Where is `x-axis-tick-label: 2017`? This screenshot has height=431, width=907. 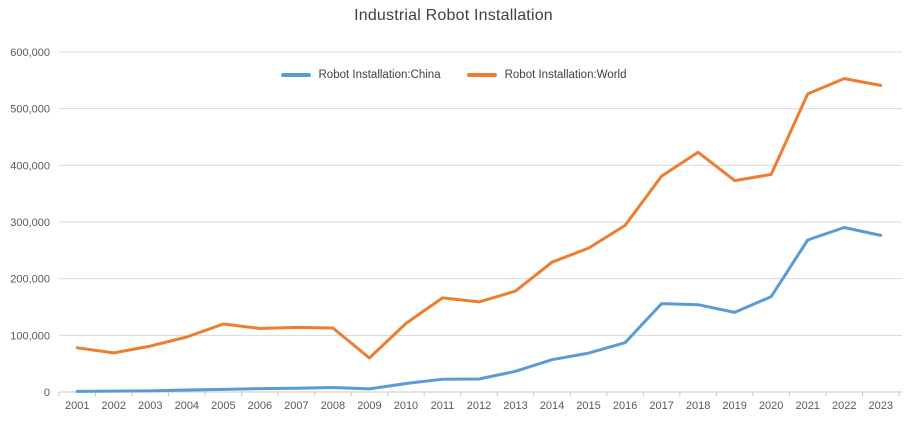 x-axis-tick-label: 2017 is located at coordinates (661, 406).